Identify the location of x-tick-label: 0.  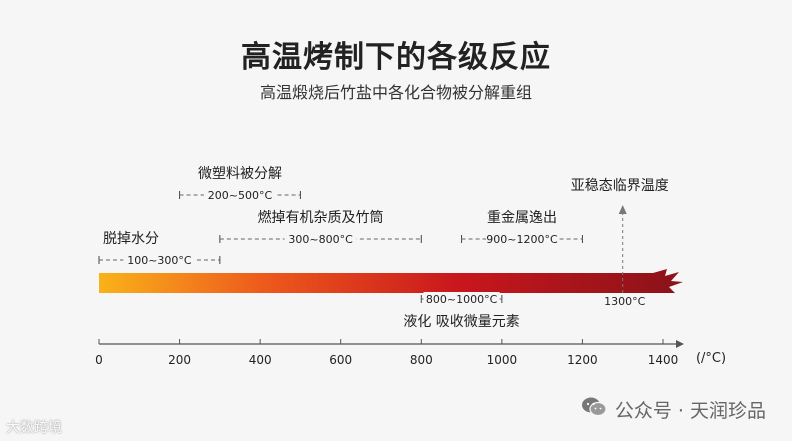
(99, 360).